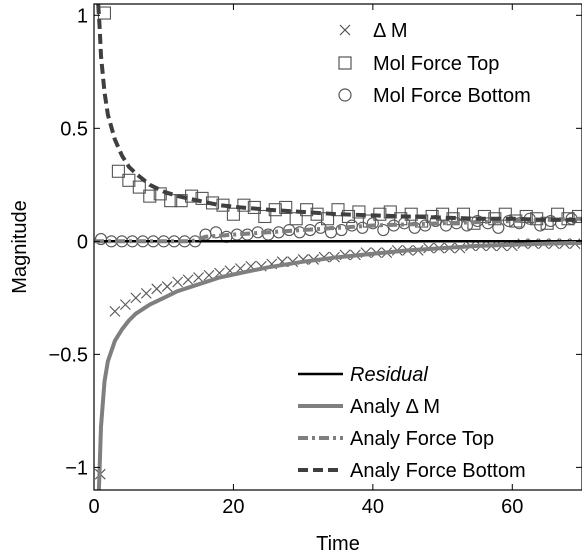  I want to click on legend-marker-square-icon, so click(345, 63).